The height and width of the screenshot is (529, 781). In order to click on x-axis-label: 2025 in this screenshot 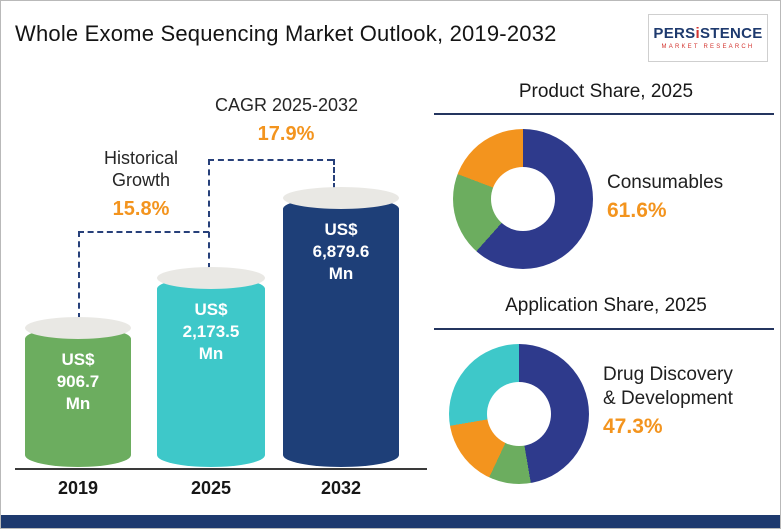, I will do `click(211, 488)`.